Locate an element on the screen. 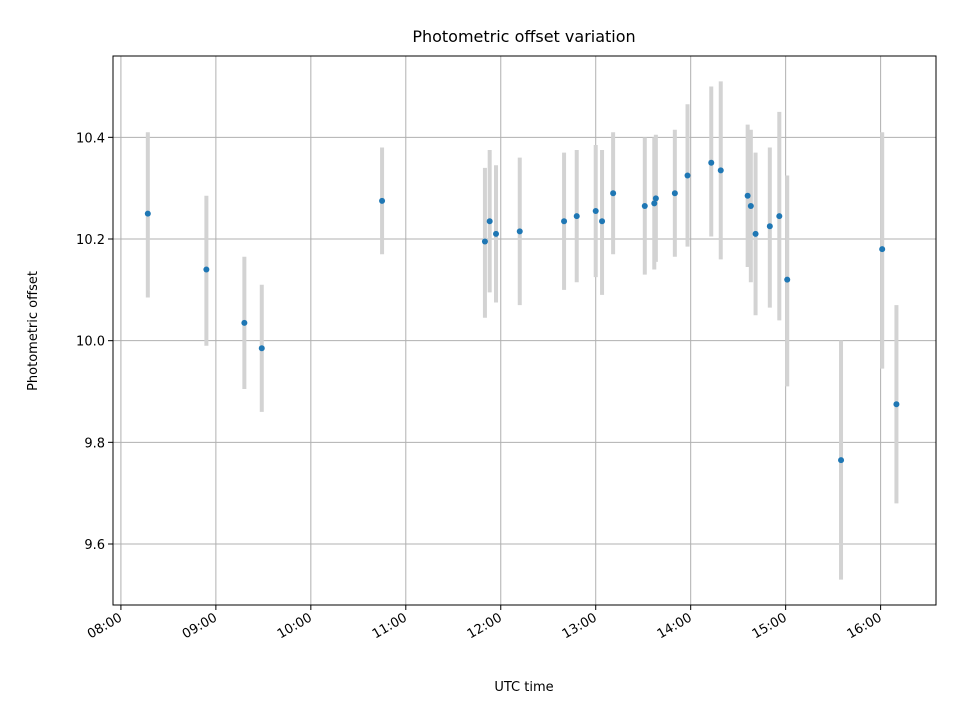 The height and width of the screenshot is (720, 960). y-tick-label: 9.8 is located at coordinates (94, 443).